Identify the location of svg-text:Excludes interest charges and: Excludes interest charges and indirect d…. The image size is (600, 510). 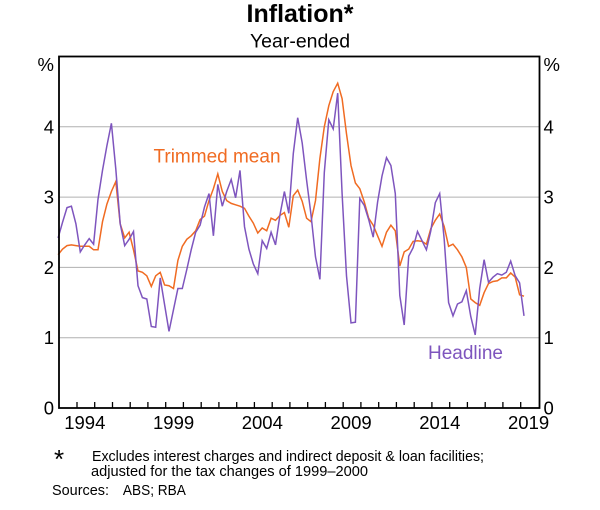
(288, 456).